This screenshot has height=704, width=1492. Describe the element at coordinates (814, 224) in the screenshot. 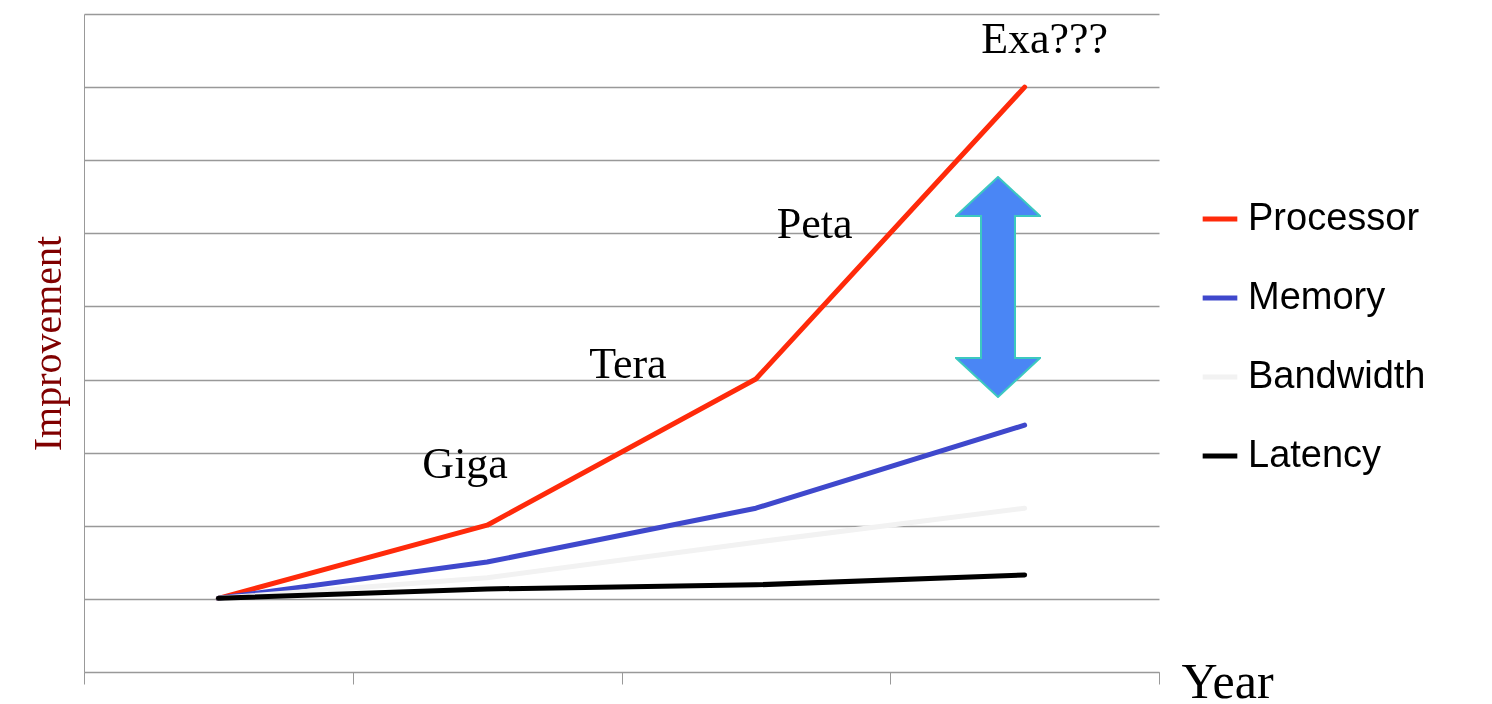

I see `annotation: Peta` at that location.